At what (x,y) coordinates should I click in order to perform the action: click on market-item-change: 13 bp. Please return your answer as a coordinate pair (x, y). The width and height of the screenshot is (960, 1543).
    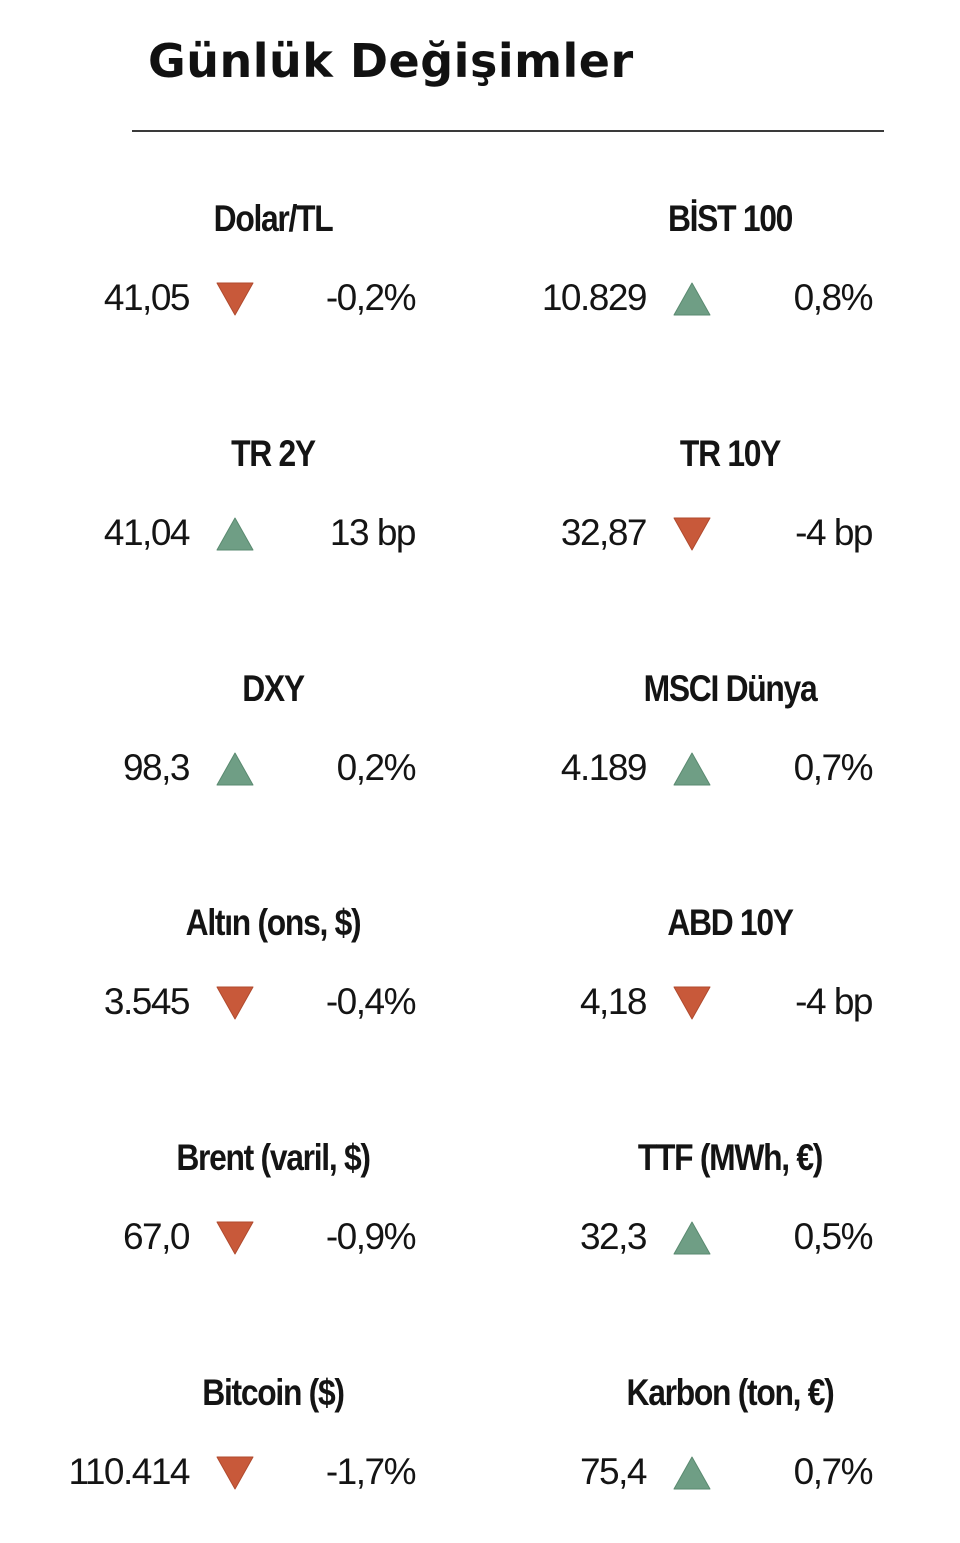
    Looking at the image, I should click on (373, 532).